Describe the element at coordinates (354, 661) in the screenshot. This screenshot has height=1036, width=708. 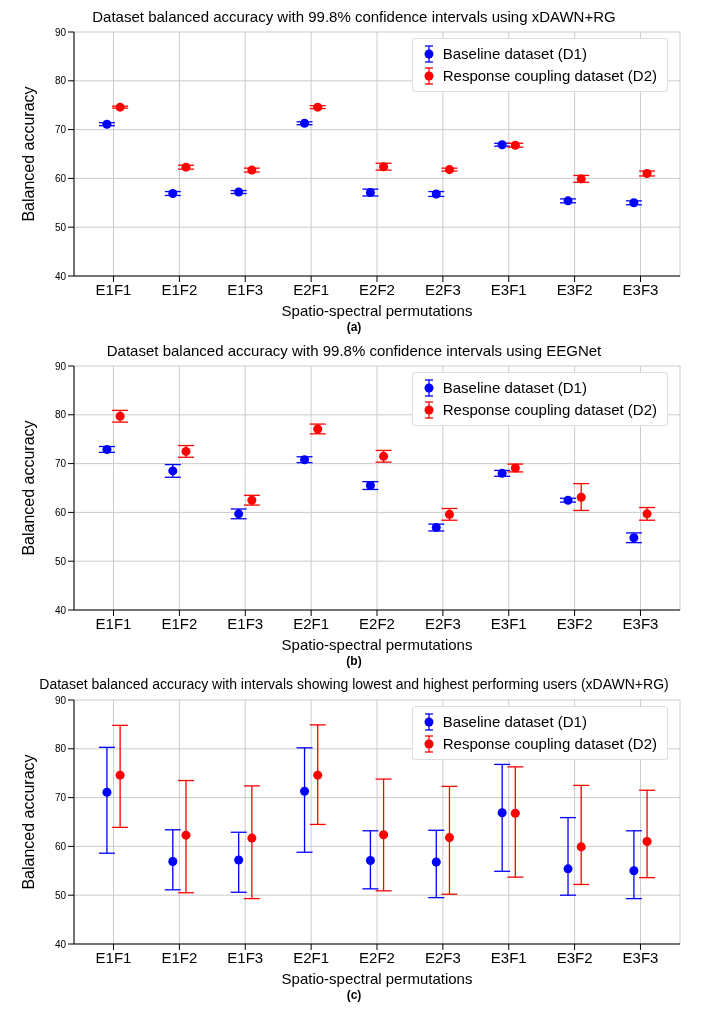
I see `text: (b)` at that location.